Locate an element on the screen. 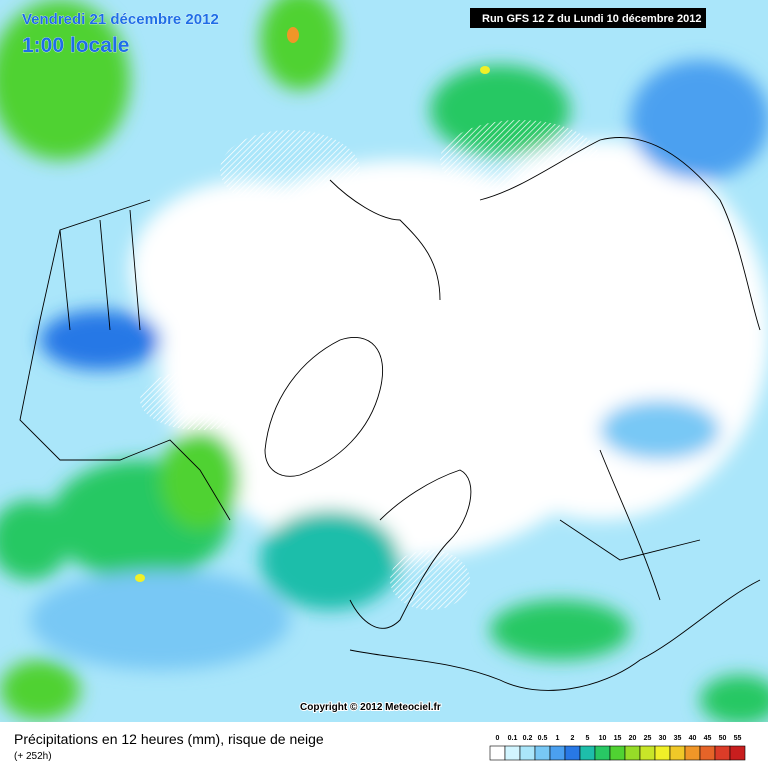  run: Run GFS 12 Z du Lundi 10 décembre 2012 is located at coordinates (591, 19).